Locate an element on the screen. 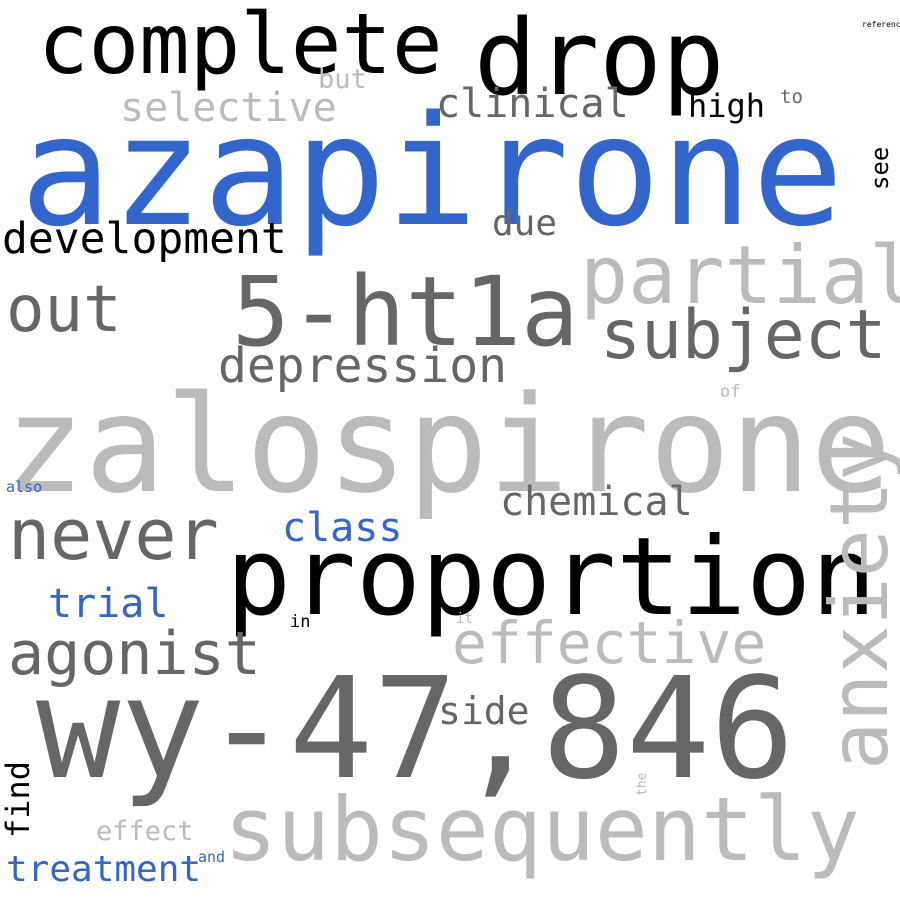 This screenshot has width=900, height=900. word-subsequently: subsequently is located at coordinates (542, 829).